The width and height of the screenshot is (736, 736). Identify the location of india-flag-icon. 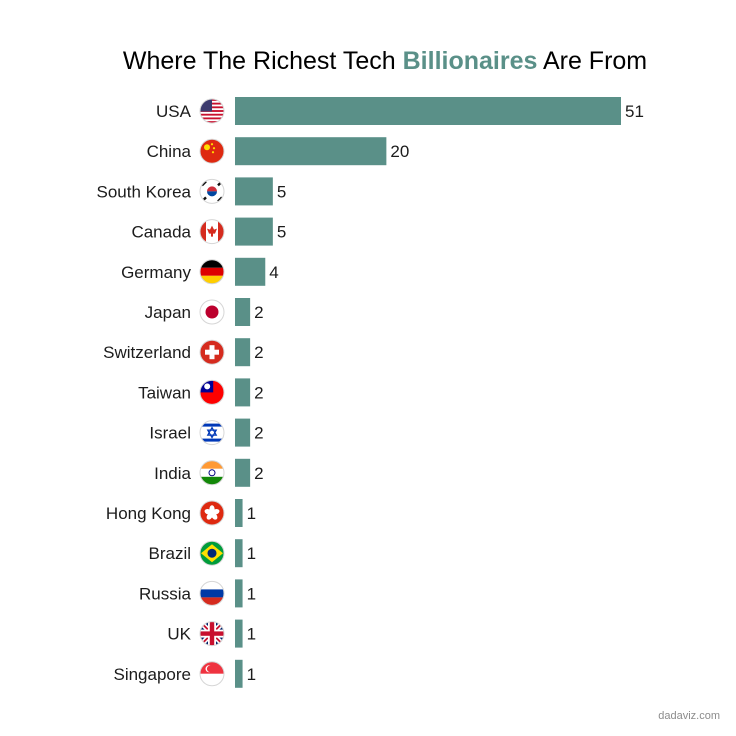
(212, 473).